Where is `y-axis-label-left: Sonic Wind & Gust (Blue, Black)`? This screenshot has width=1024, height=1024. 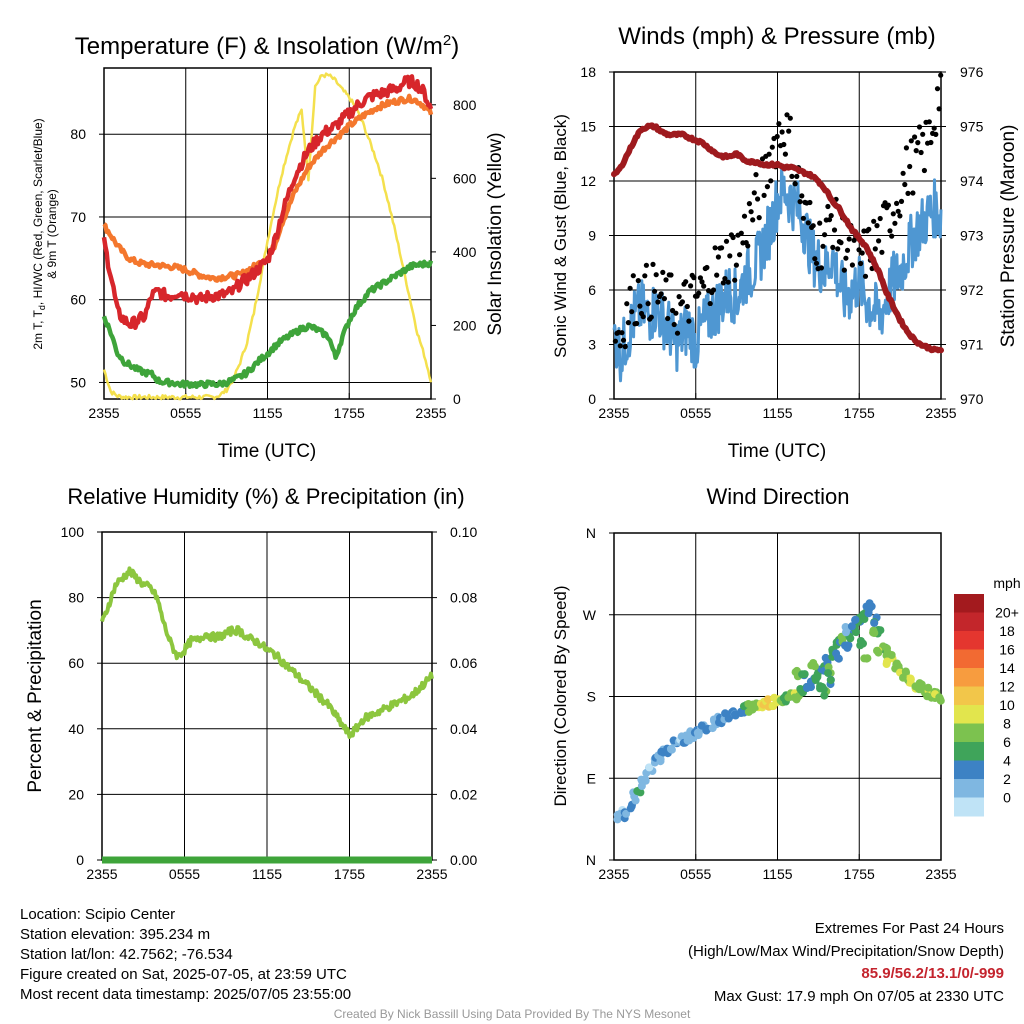
y-axis-label-left: Sonic Wind & Gust (Blue, Black) is located at coordinates (560, 236).